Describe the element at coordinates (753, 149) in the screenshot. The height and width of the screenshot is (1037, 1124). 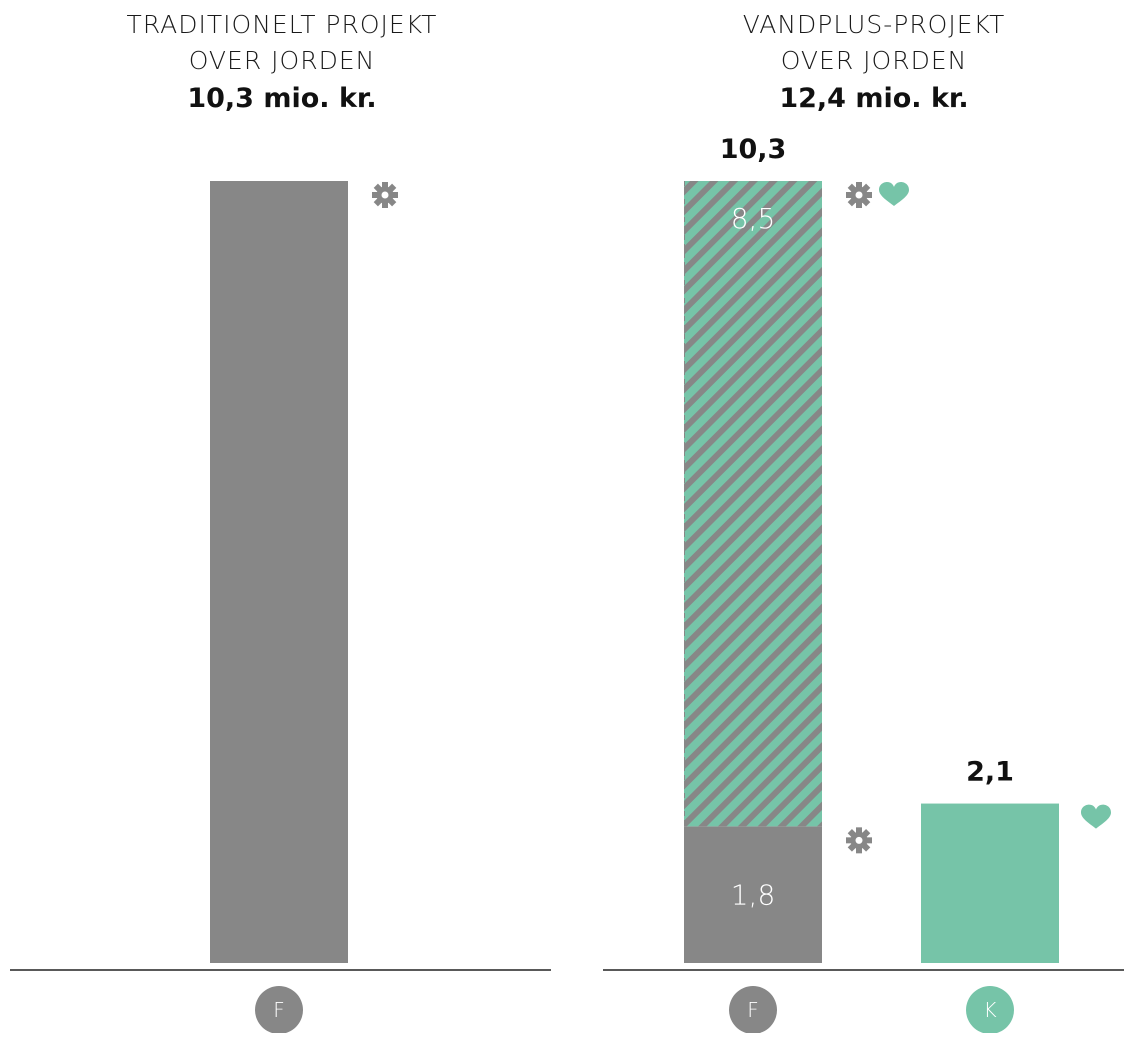
I see `bar-total-label: 10,3` at that location.